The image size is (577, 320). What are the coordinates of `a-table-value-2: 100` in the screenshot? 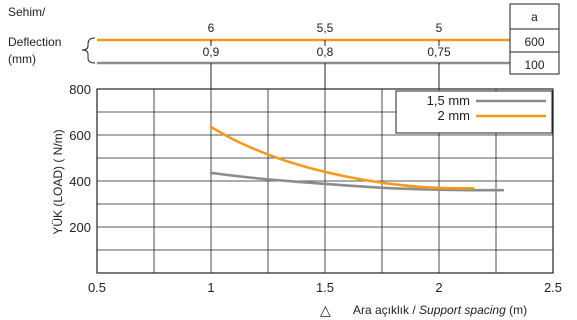 It's located at (534, 65).